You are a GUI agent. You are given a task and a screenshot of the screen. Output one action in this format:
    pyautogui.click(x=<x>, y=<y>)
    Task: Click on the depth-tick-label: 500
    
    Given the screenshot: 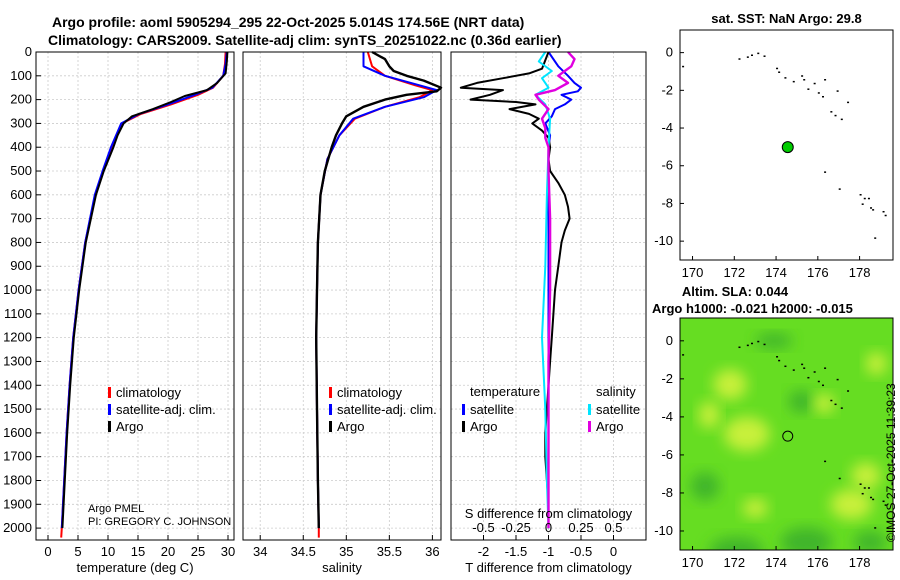 What is the action you would take?
    pyautogui.click(x=21, y=170)
    